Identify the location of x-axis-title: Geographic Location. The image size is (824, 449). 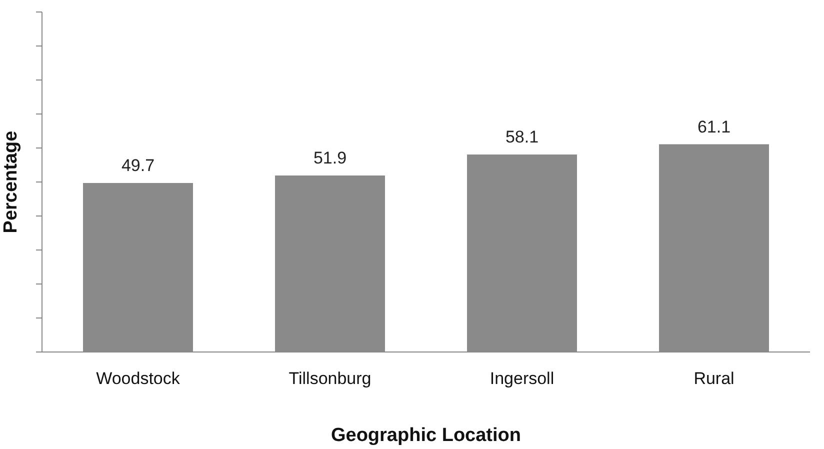
(426, 435).